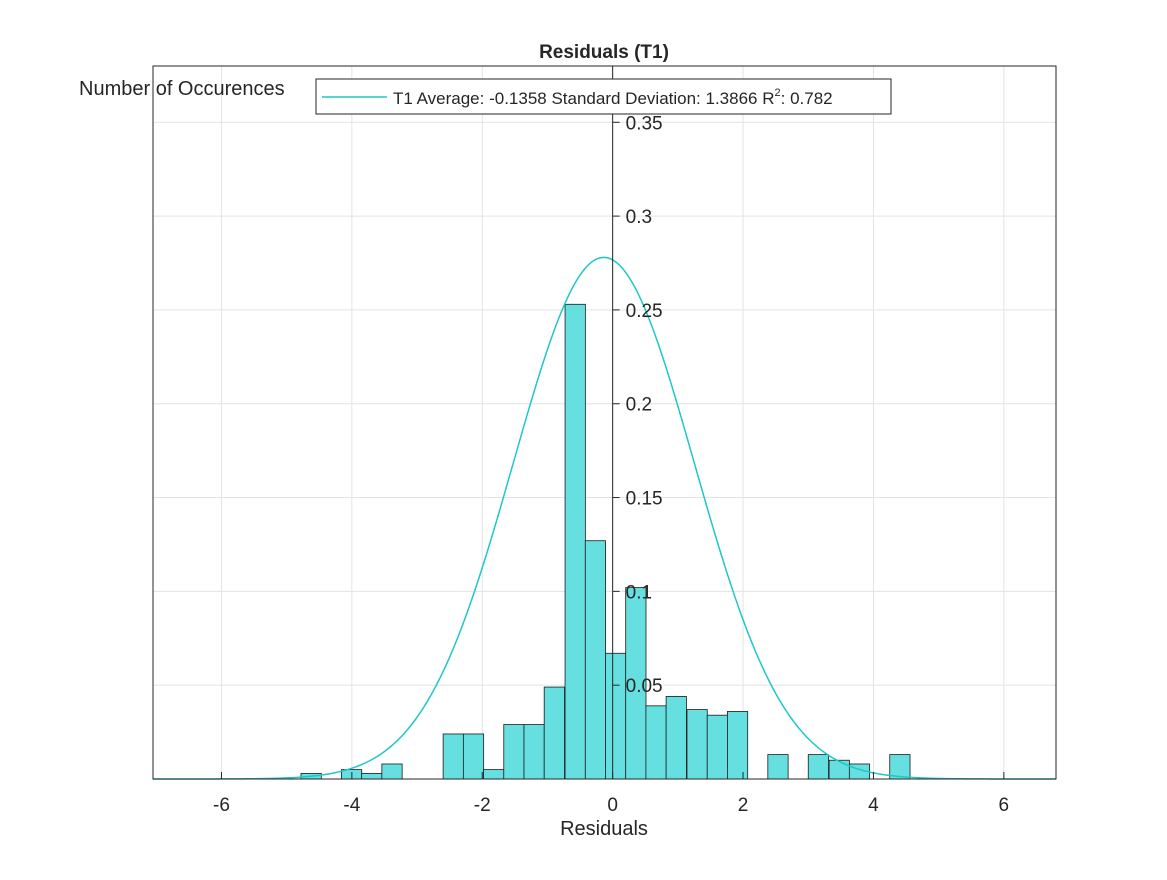  What do you see at coordinates (1004, 805) in the screenshot?
I see `x-tick-label: 6` at bounding box center [1004, 805].